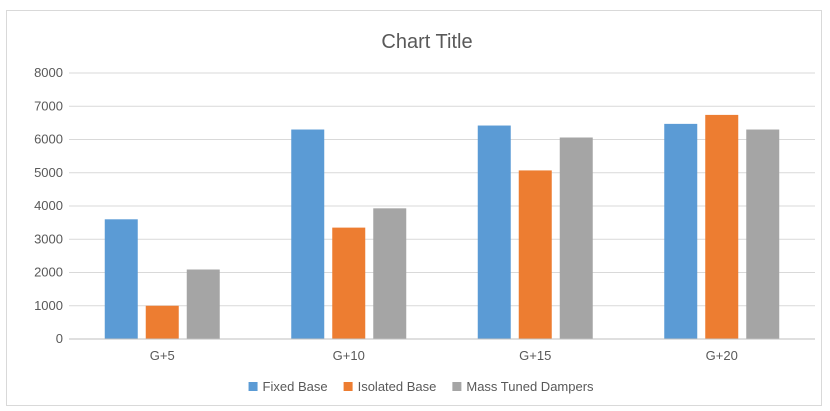 This screenshot has height=411, width=830. What do you see at coordinates (308, 234) in the screenshot?
I see `bar-fixed-base-gplus10` at bounding box center [308, 234].